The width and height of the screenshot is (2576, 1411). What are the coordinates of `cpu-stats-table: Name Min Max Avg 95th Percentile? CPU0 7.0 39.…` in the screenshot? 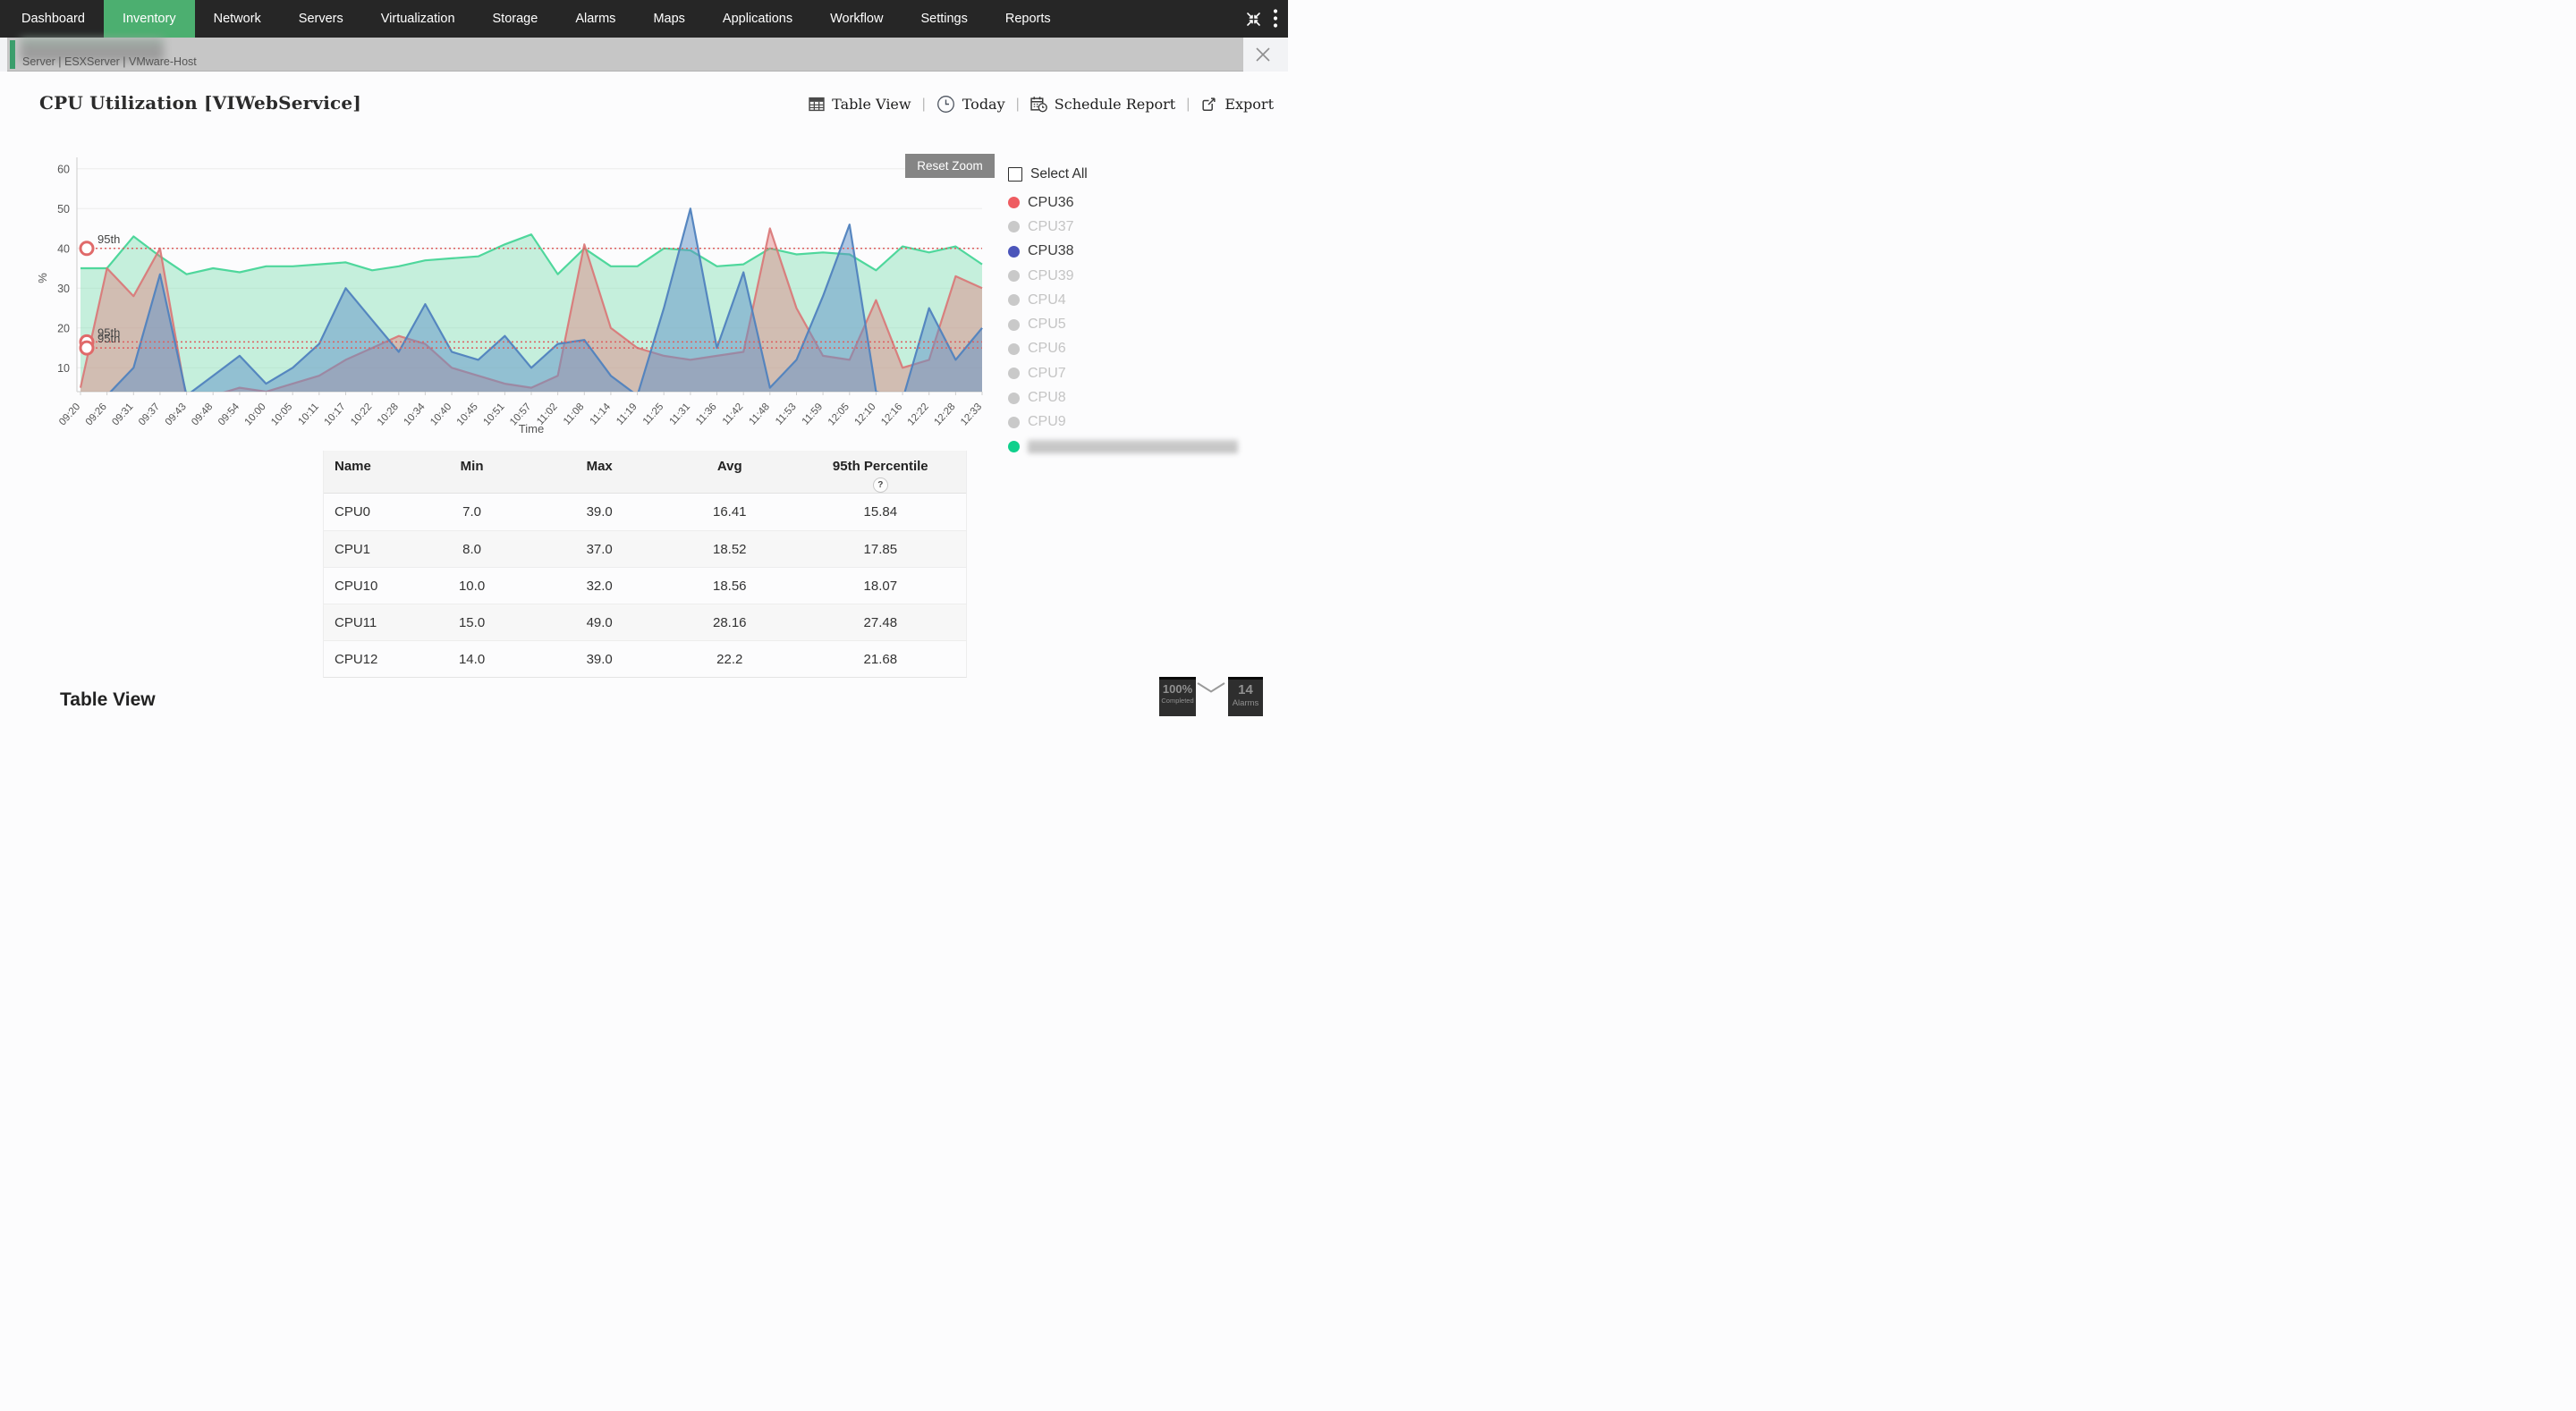 It's located at (645, 564).